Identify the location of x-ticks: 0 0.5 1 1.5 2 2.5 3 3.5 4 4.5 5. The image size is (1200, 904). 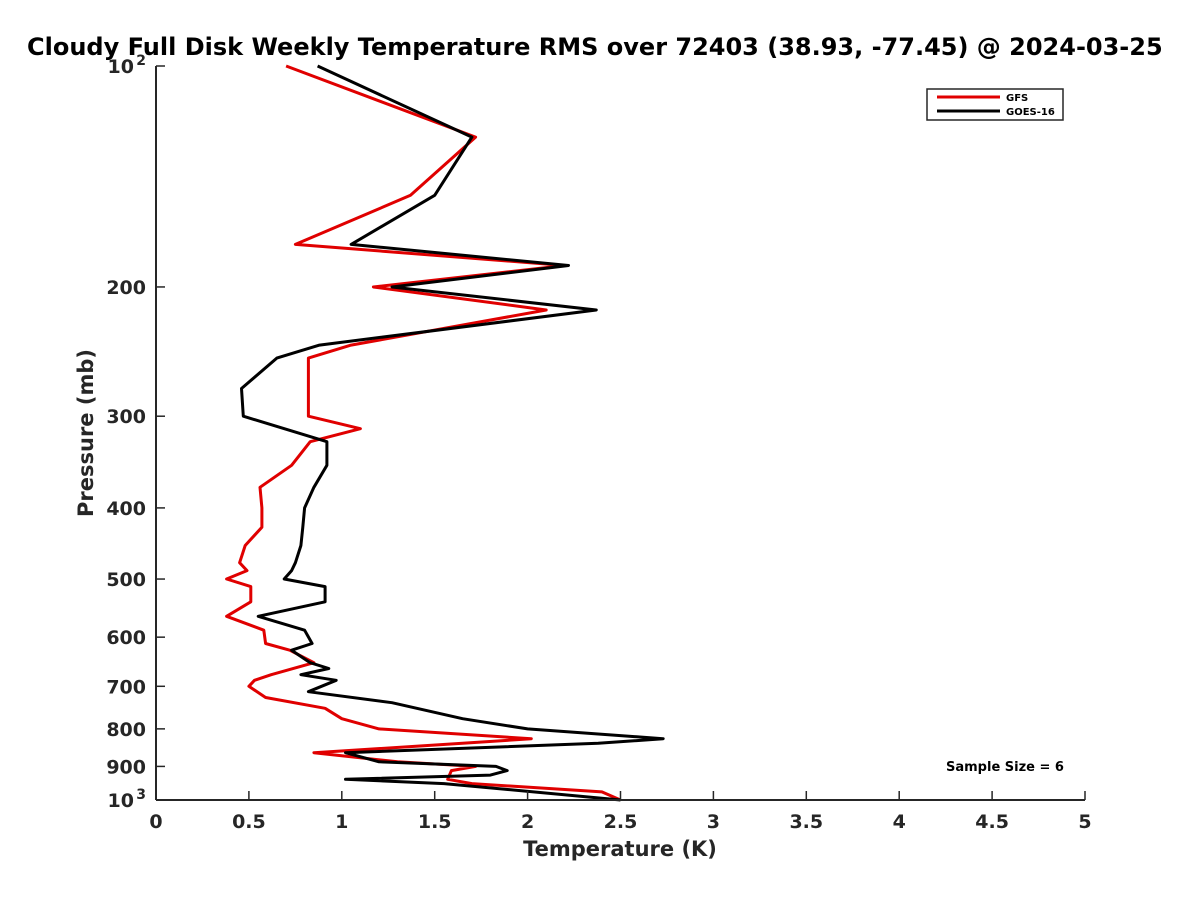
(620, 812).